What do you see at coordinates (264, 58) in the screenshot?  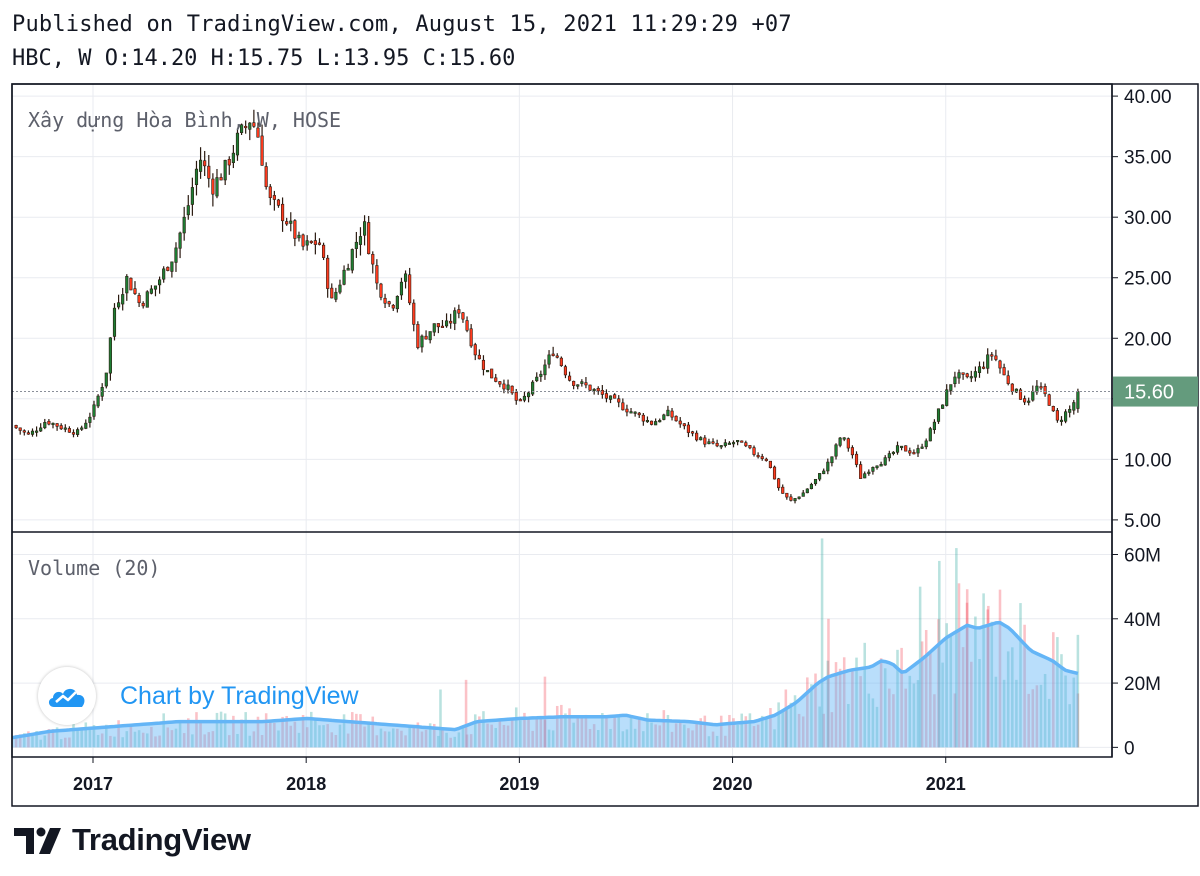 I see `ohlc-legend: HBC, W O:14.20 H:15.75 L:13.95 C:15.60` at bounding box center [264, 58].